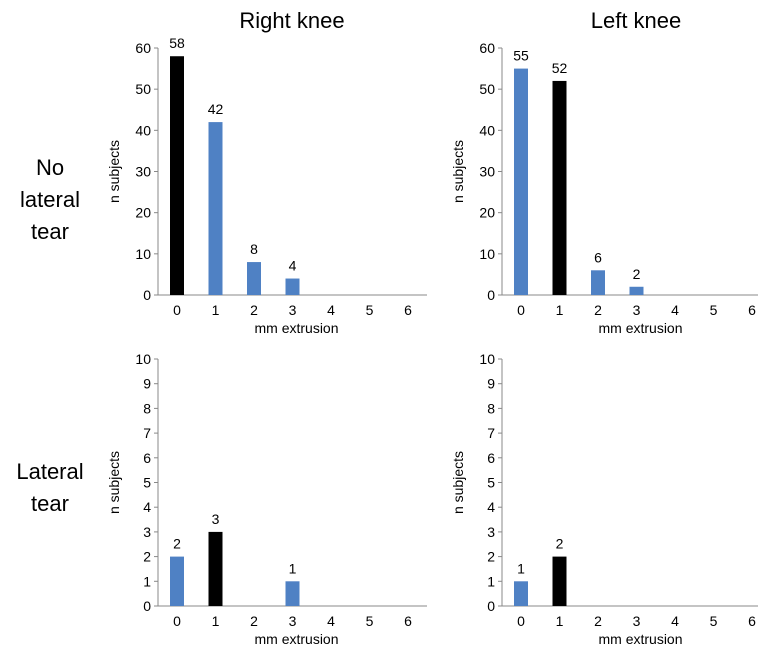  I want to click on data-label: 6, so click(598, 257).